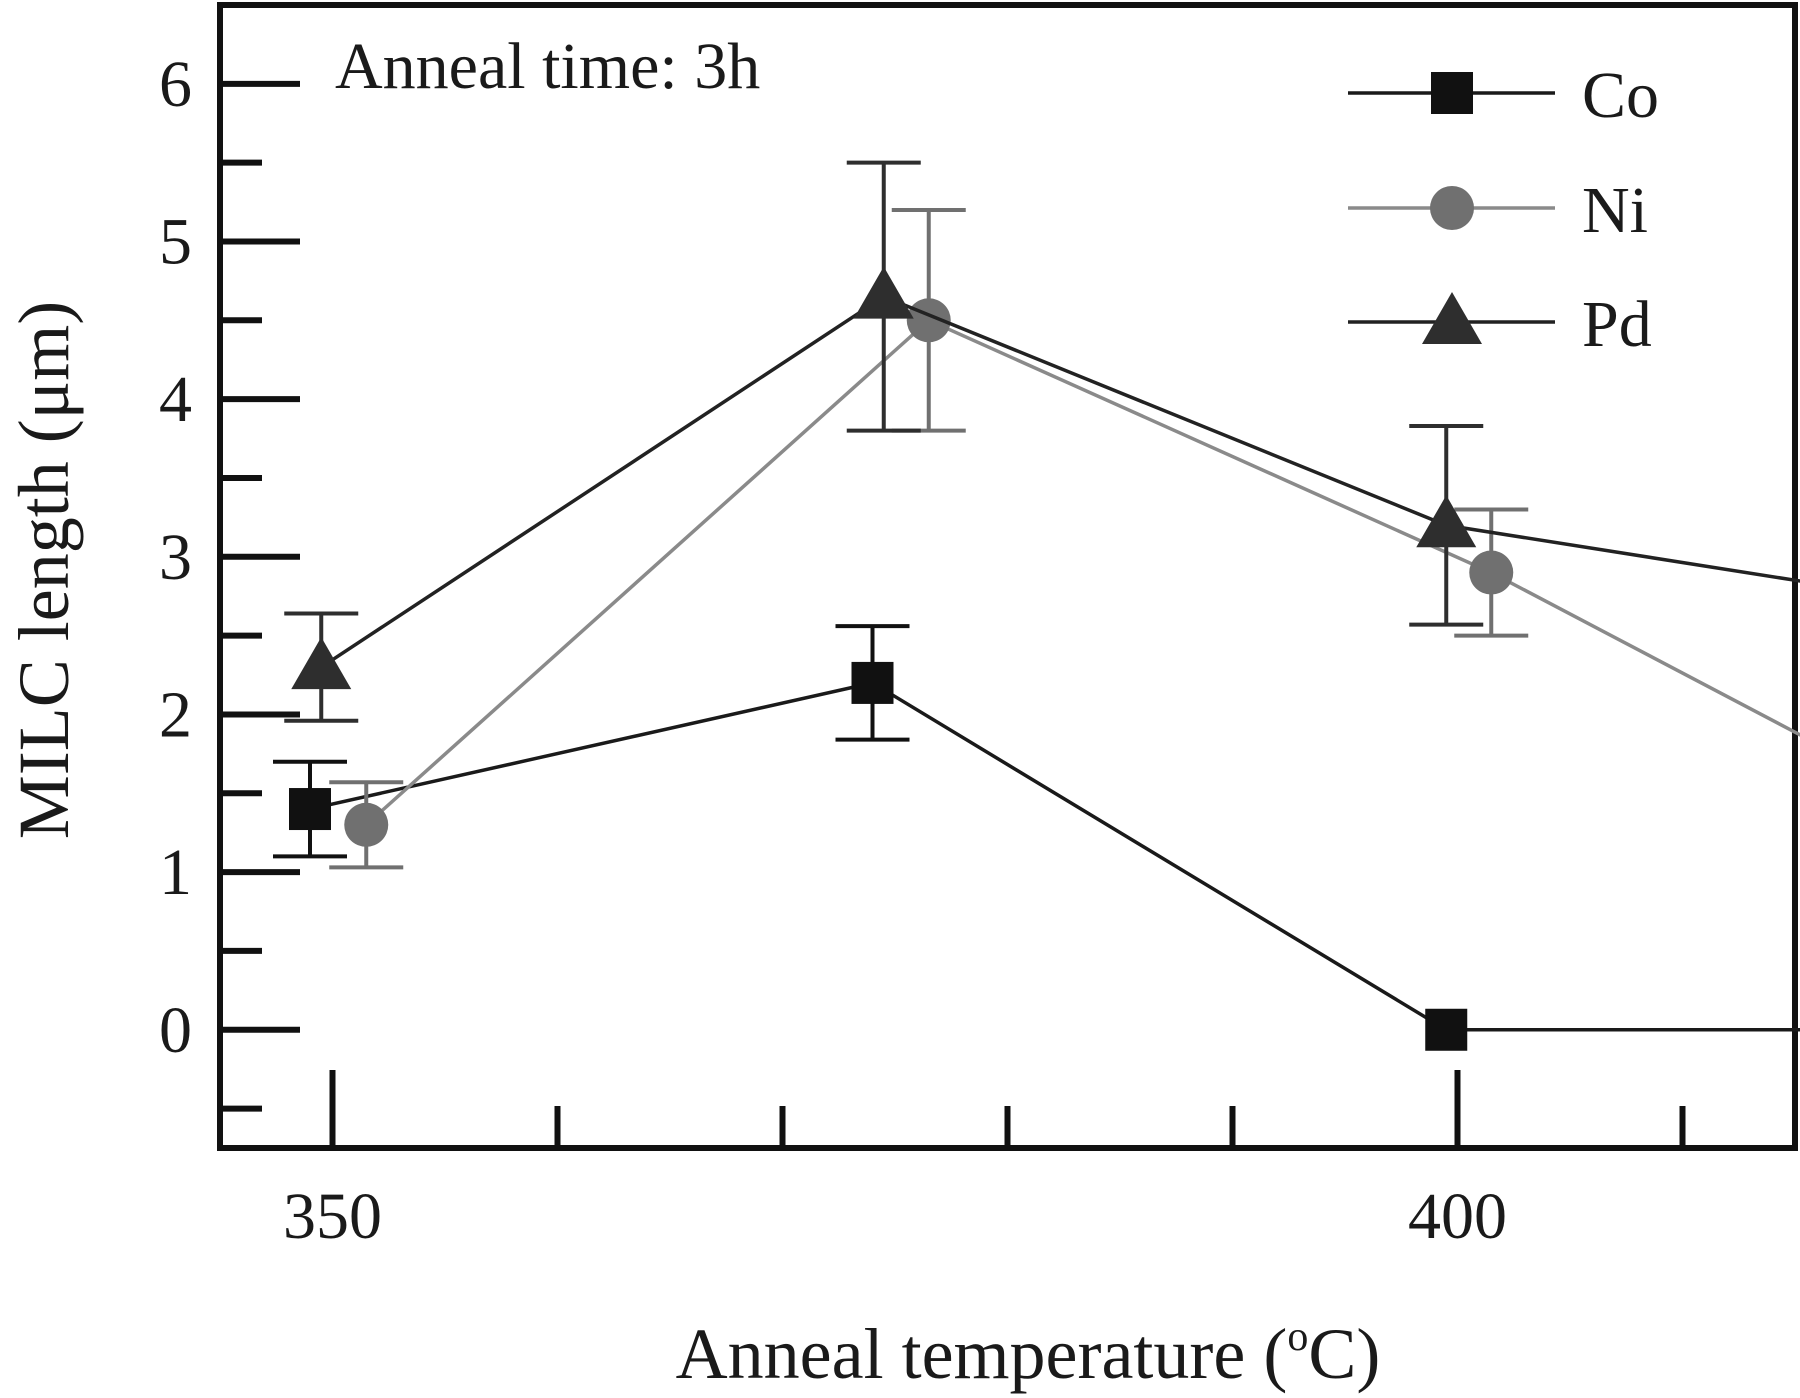 The width and height of the screenshot is (1800, 1398). What do you see at coordinates (1452, 208) in the screenshot?
I see `legend-marker-ni` at bounding box center [1452, 208].